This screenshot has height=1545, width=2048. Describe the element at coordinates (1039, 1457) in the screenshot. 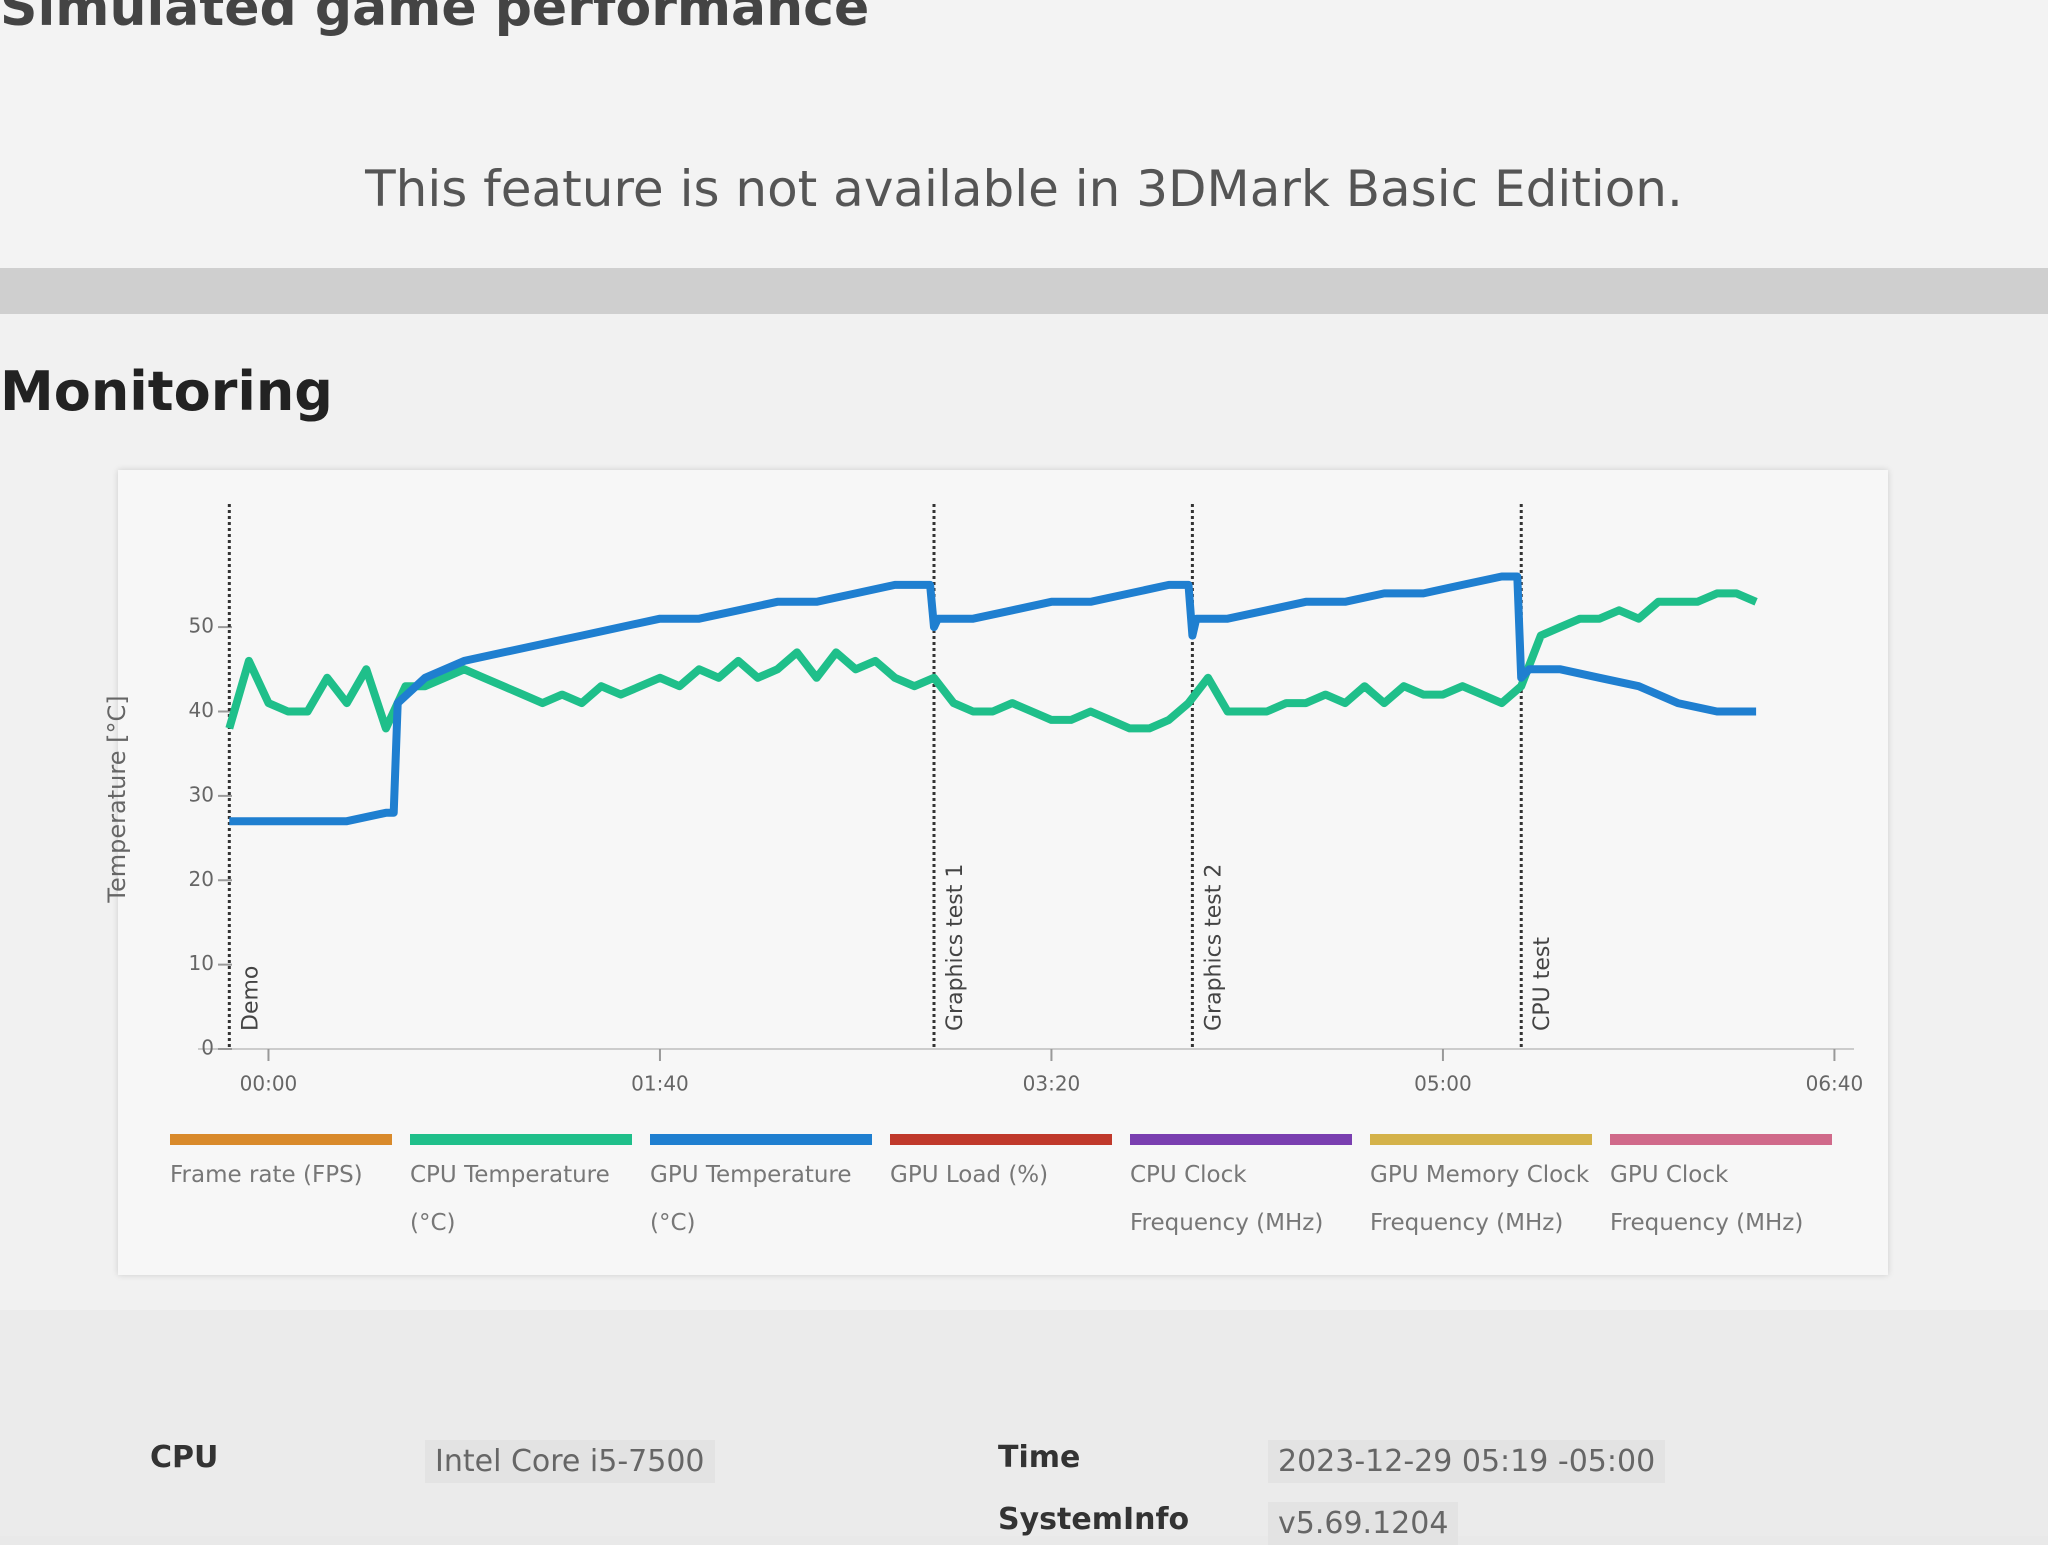

I see `info-key: Time` at that location.